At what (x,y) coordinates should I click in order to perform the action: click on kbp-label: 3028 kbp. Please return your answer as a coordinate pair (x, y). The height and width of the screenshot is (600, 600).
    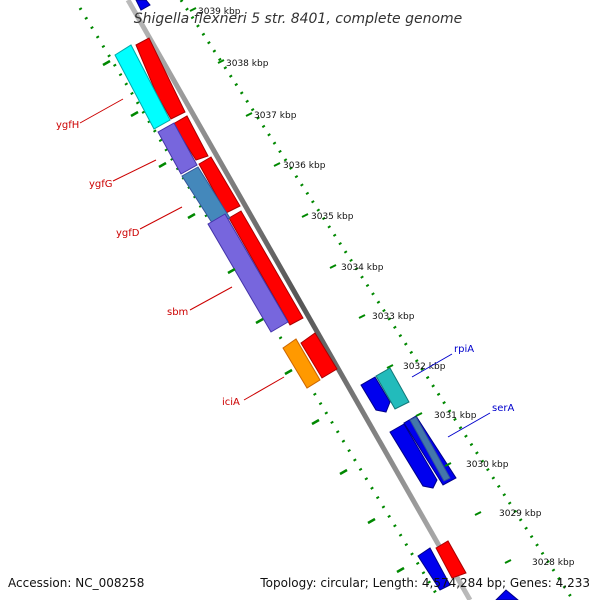
    Looking at the image, I should click on (553, 563).